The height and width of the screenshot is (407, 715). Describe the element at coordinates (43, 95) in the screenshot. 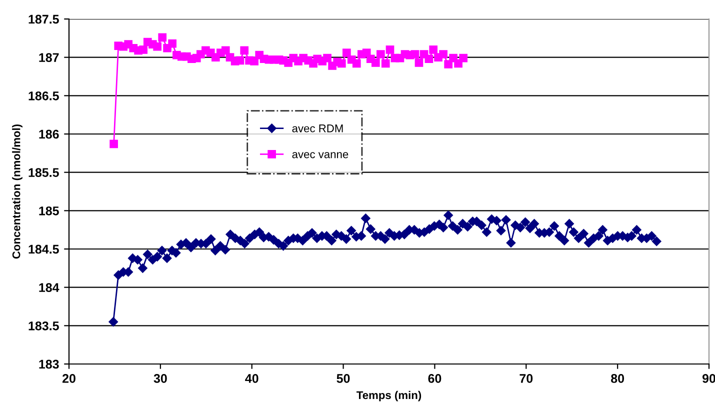

I see `y-tick-label: 186.5` at that location.